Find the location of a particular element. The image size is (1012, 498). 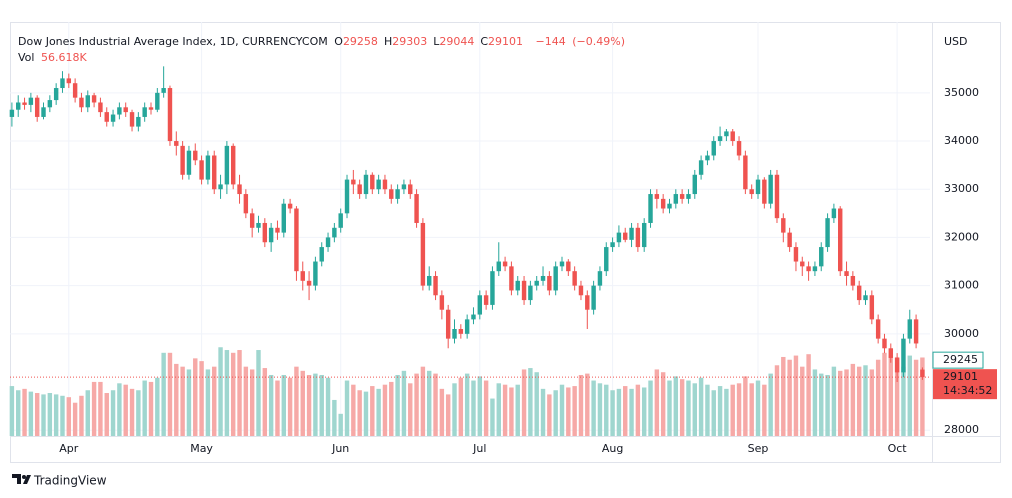

price-label: 29245 is located at coordinates (960, 359).